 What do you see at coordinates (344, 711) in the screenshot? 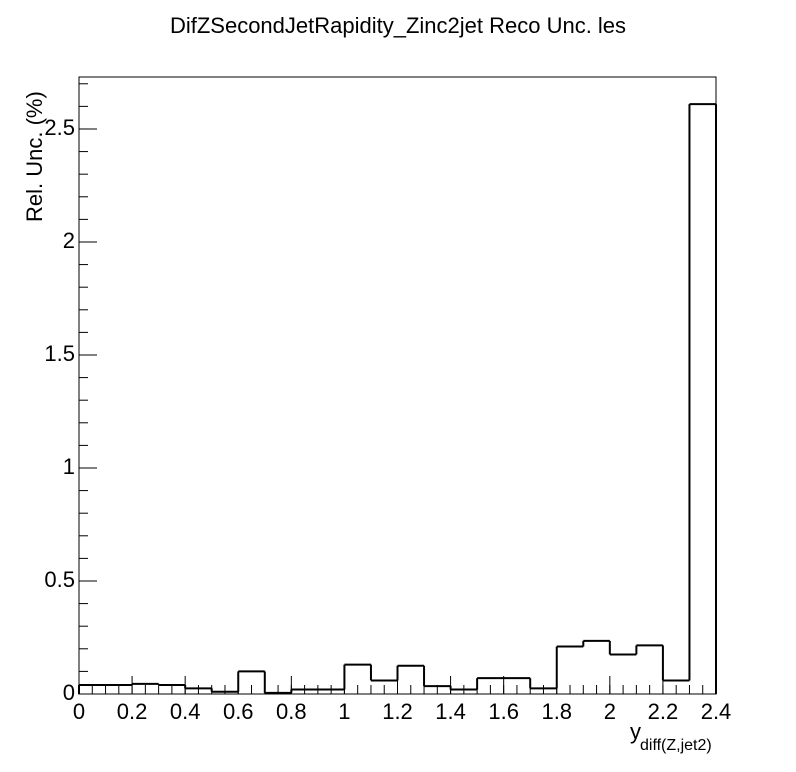
I see `x-tick-label: 1` at bounding box center [344, 711].